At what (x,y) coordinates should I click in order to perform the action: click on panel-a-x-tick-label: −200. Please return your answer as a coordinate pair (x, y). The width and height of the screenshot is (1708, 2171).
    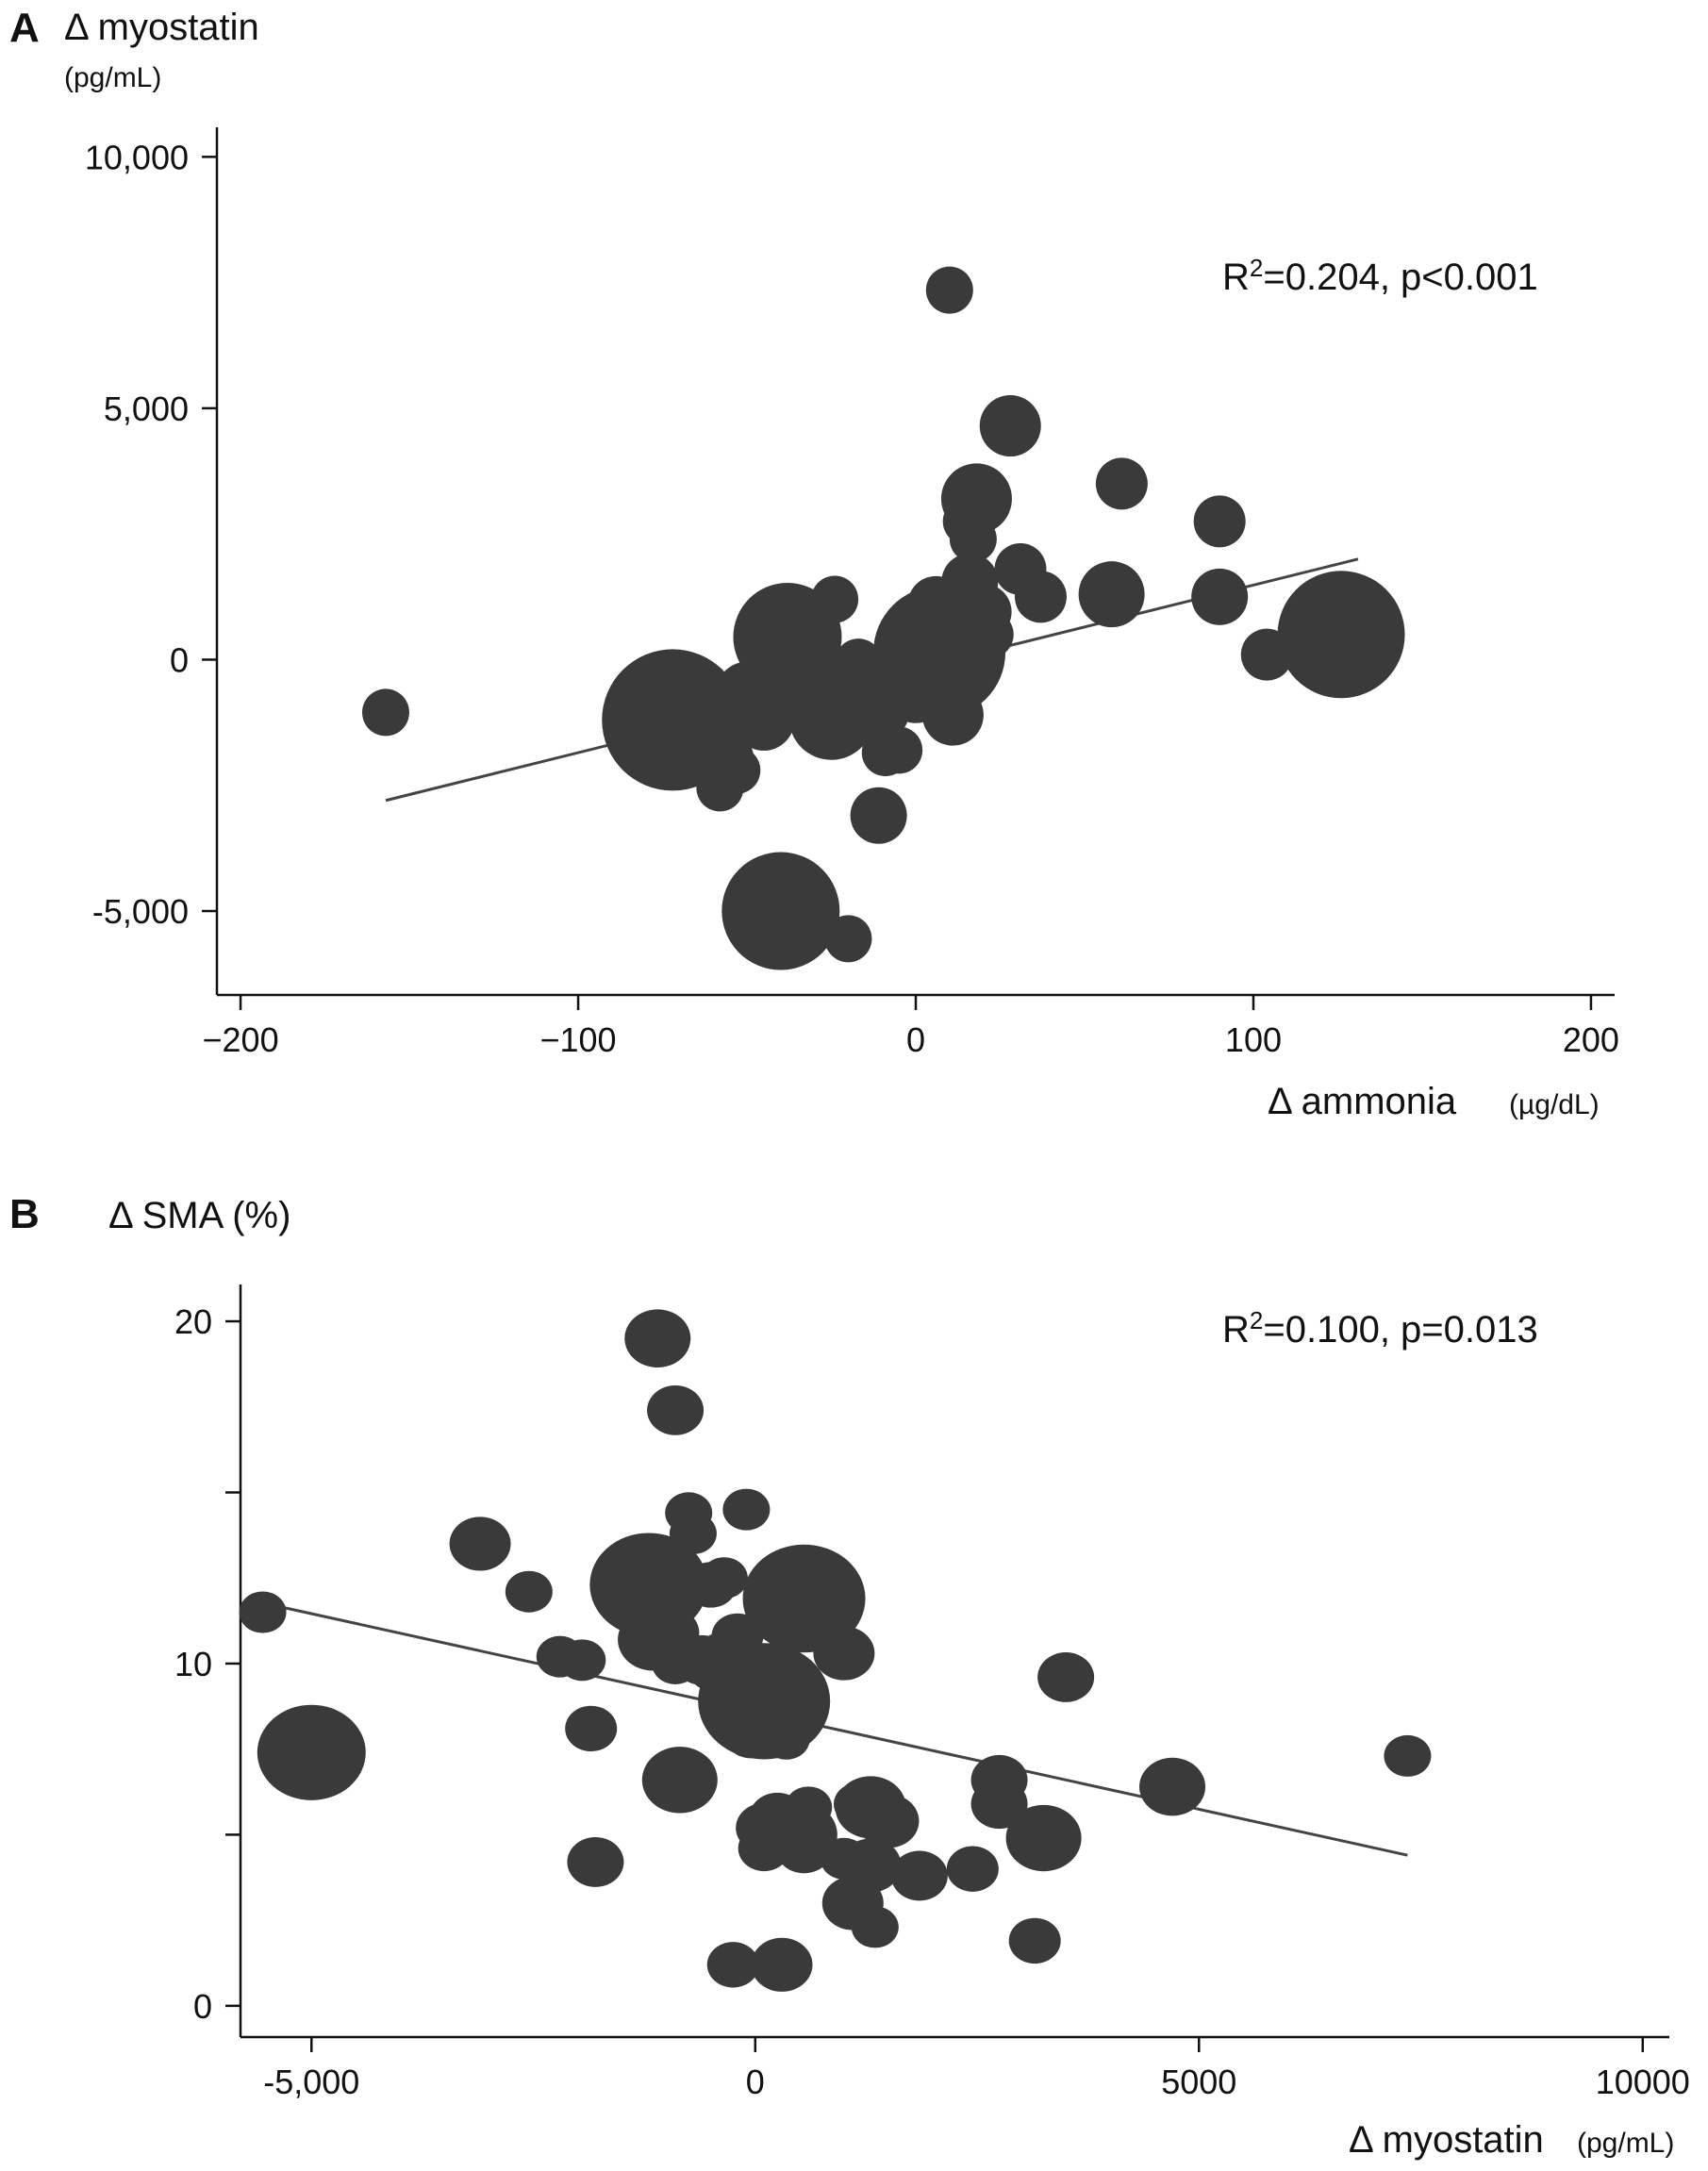
    Looking at the image, I should click on (241, 1039).